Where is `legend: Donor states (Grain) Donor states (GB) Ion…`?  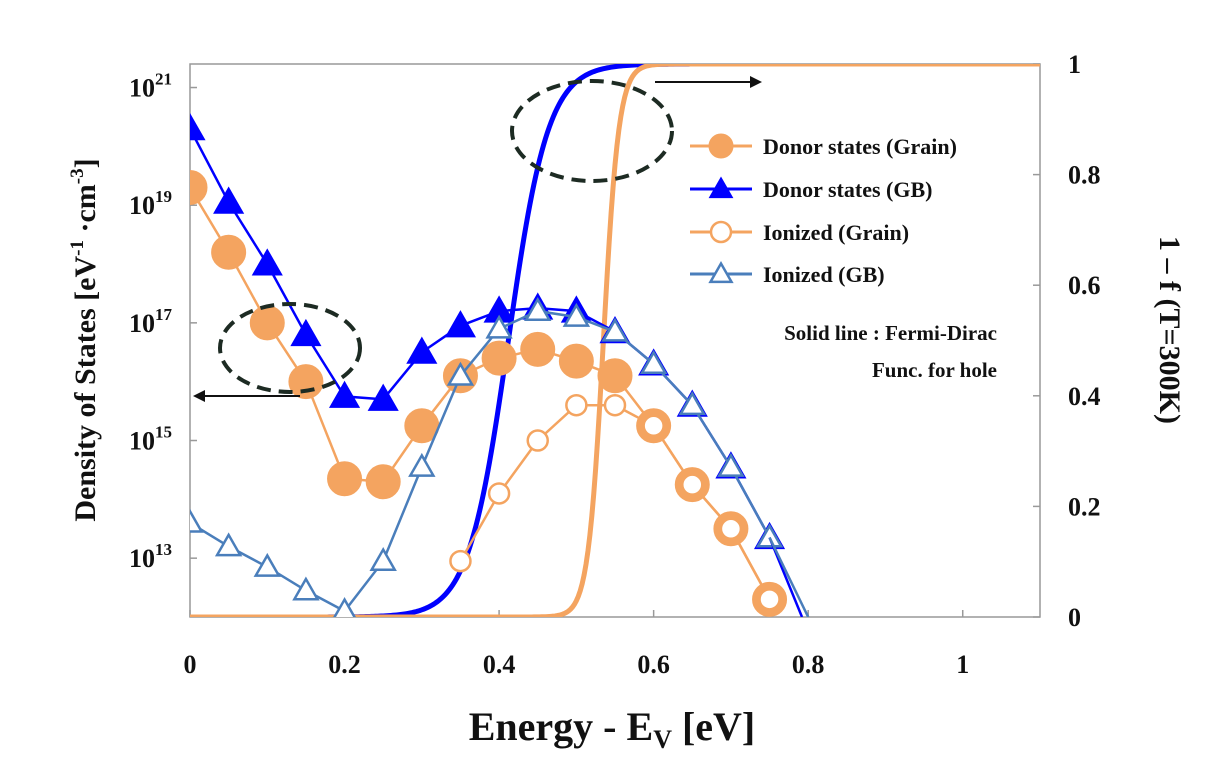
legend: Donor states (Grain) Donor states (GB) Ion… is located at coordinates (823, 210).